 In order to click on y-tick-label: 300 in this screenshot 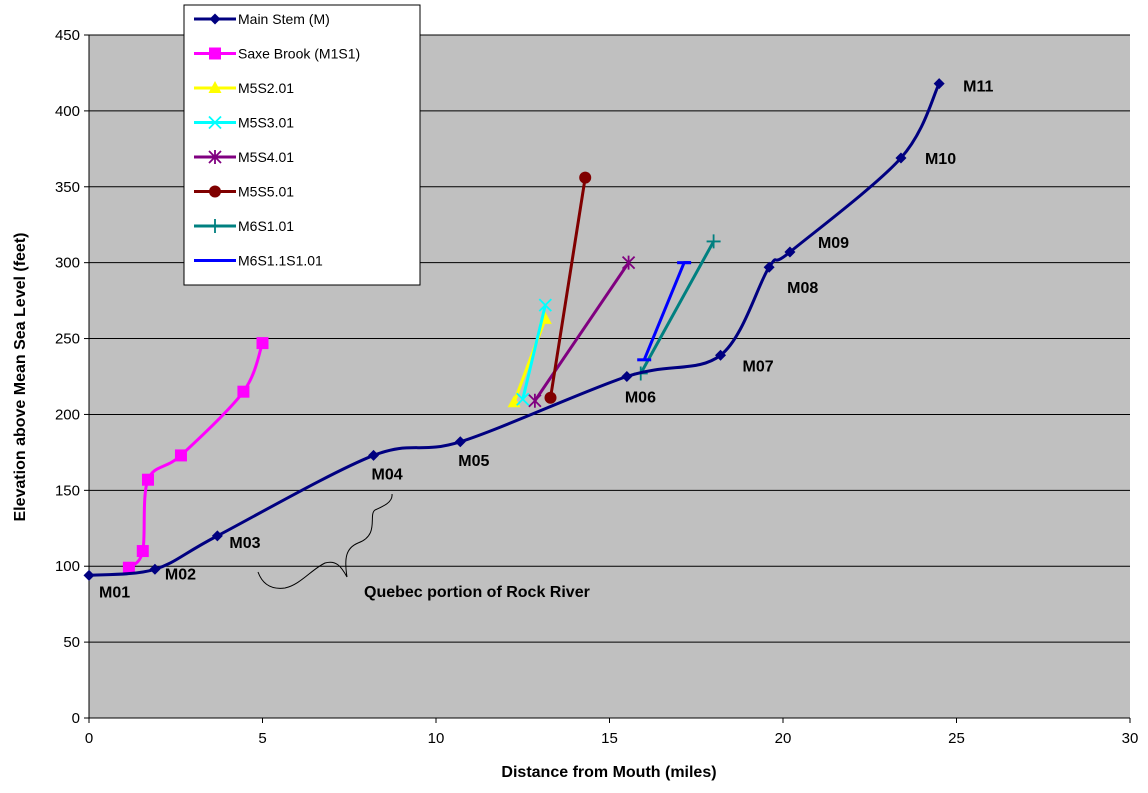, I will do `click(67, 263)`.